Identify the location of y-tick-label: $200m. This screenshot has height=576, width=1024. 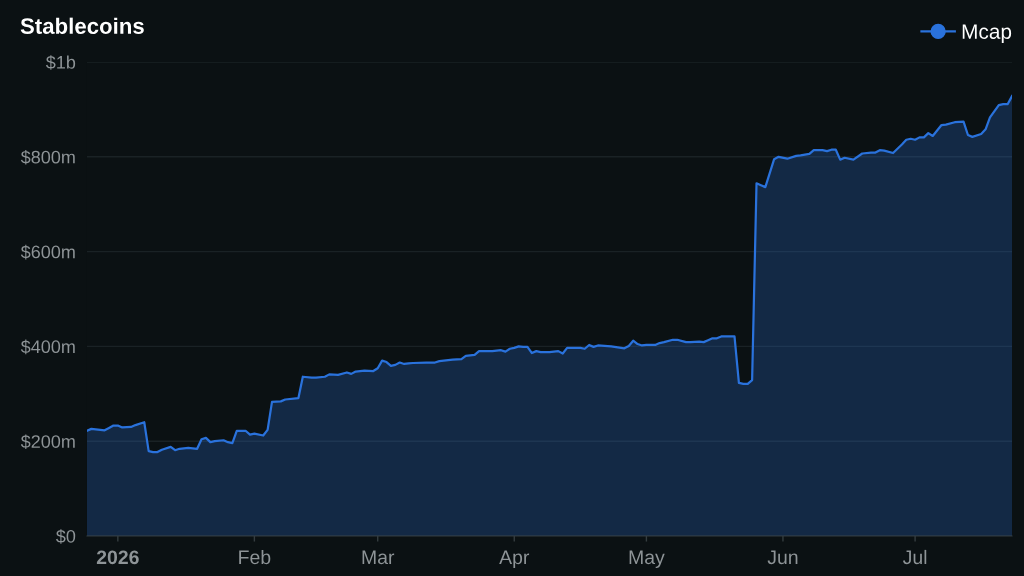
(47, 441).